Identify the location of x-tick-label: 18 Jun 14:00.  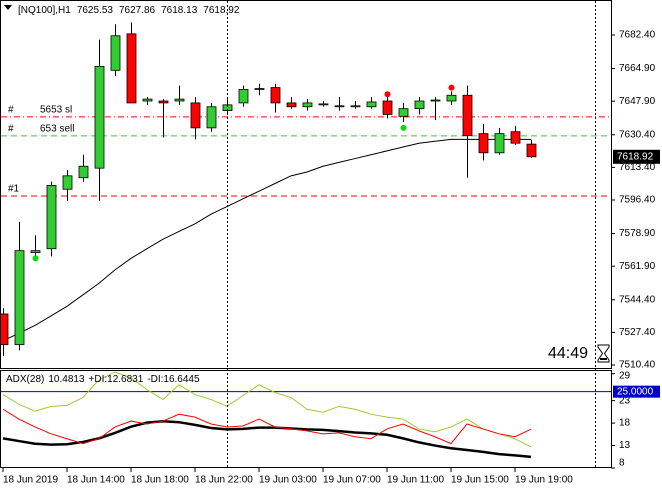
(96, 480).